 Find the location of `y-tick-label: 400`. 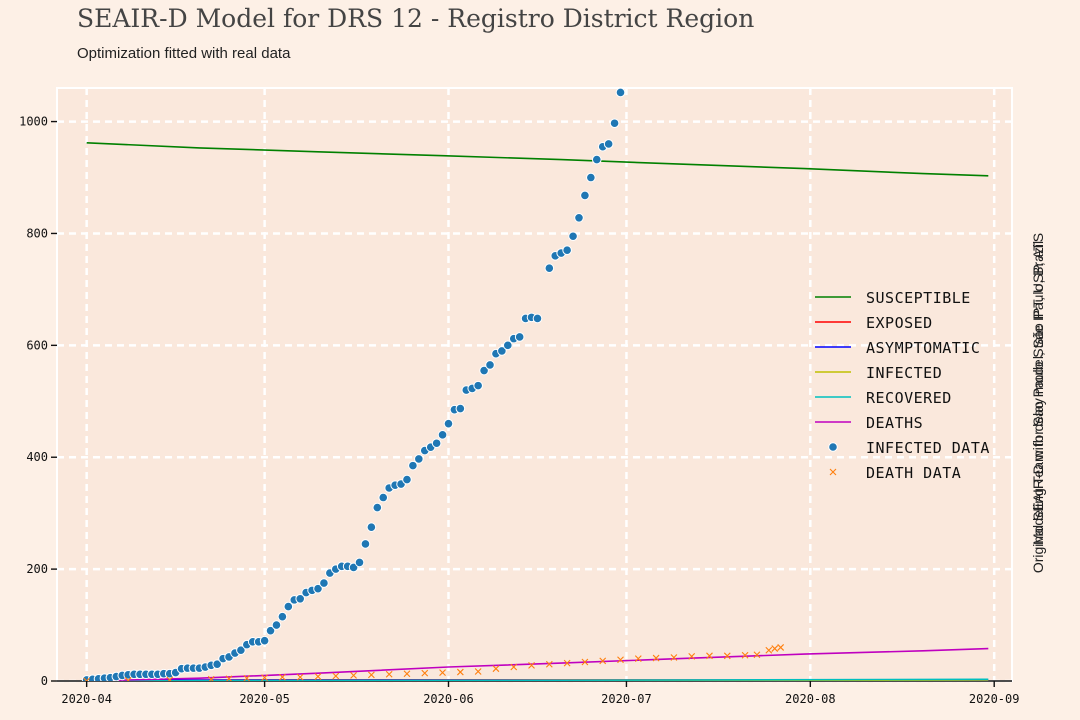

y-tick-label: 400 is located at coordinates (37, 457).